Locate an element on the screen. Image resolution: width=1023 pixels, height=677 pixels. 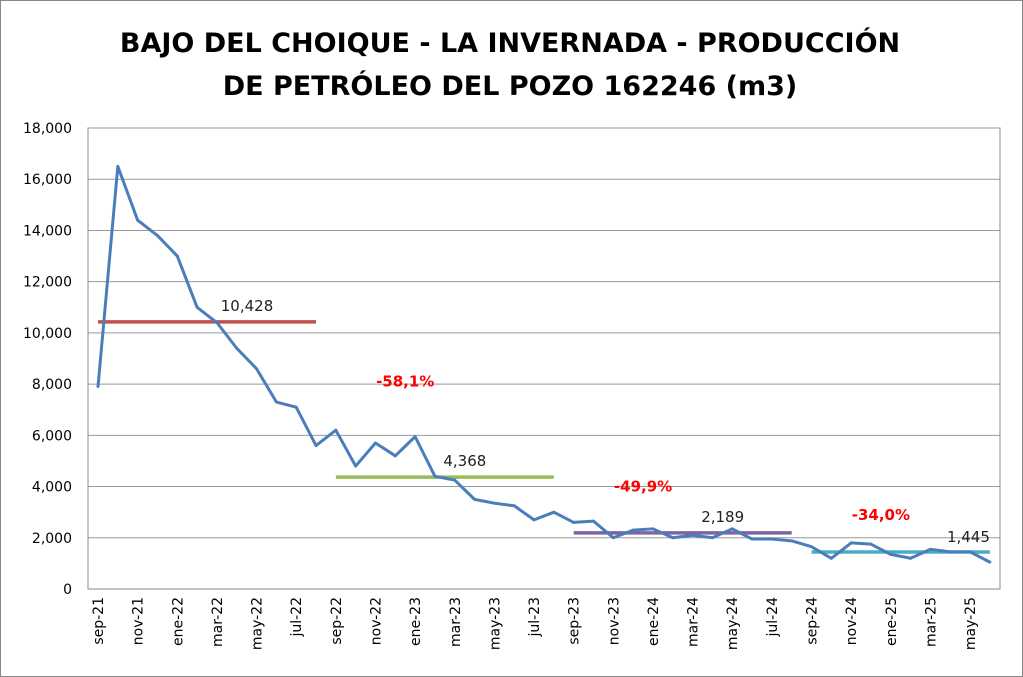
x-tick-label: ene-22 is located at coordinates (178, 621).